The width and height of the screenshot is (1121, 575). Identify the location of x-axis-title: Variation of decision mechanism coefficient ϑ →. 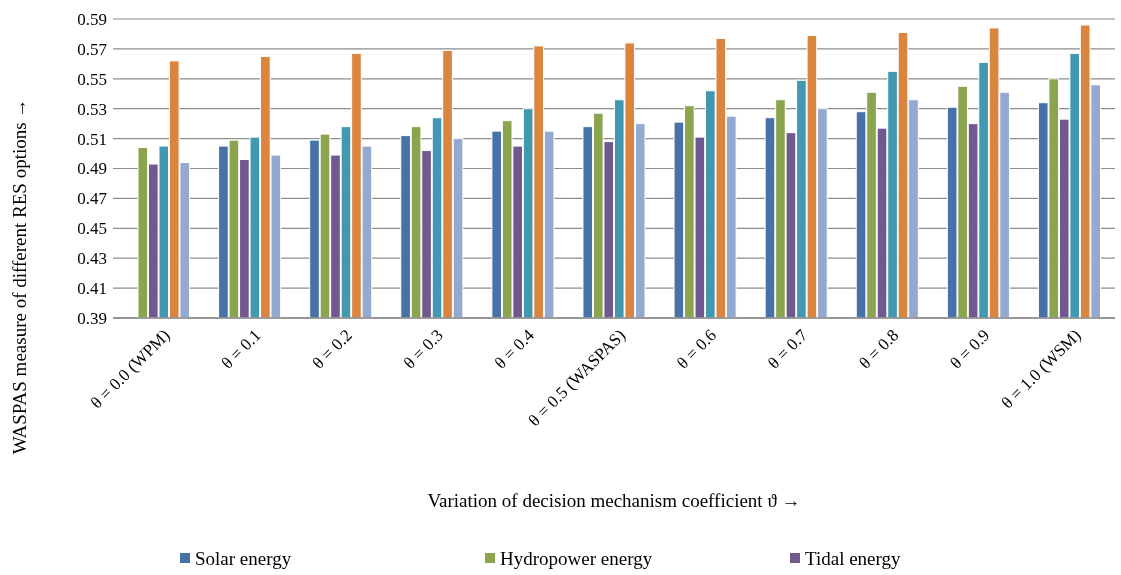
(614, 500).